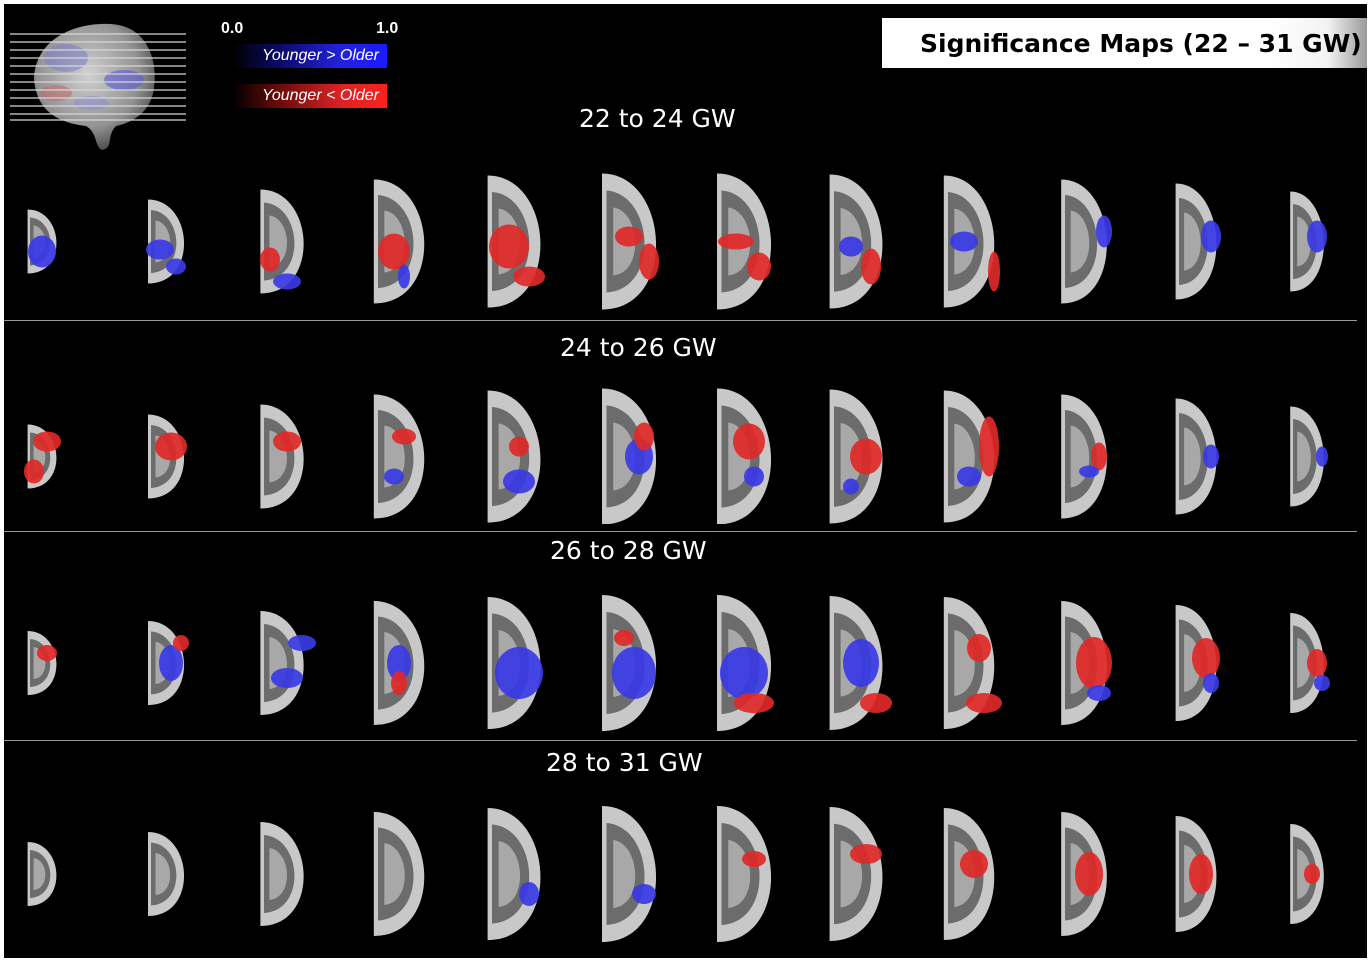 The width and height of the screenshot is (1371, 962). I want to click on row-title-24-26: 24 to 26 GW, so click(638, 347).